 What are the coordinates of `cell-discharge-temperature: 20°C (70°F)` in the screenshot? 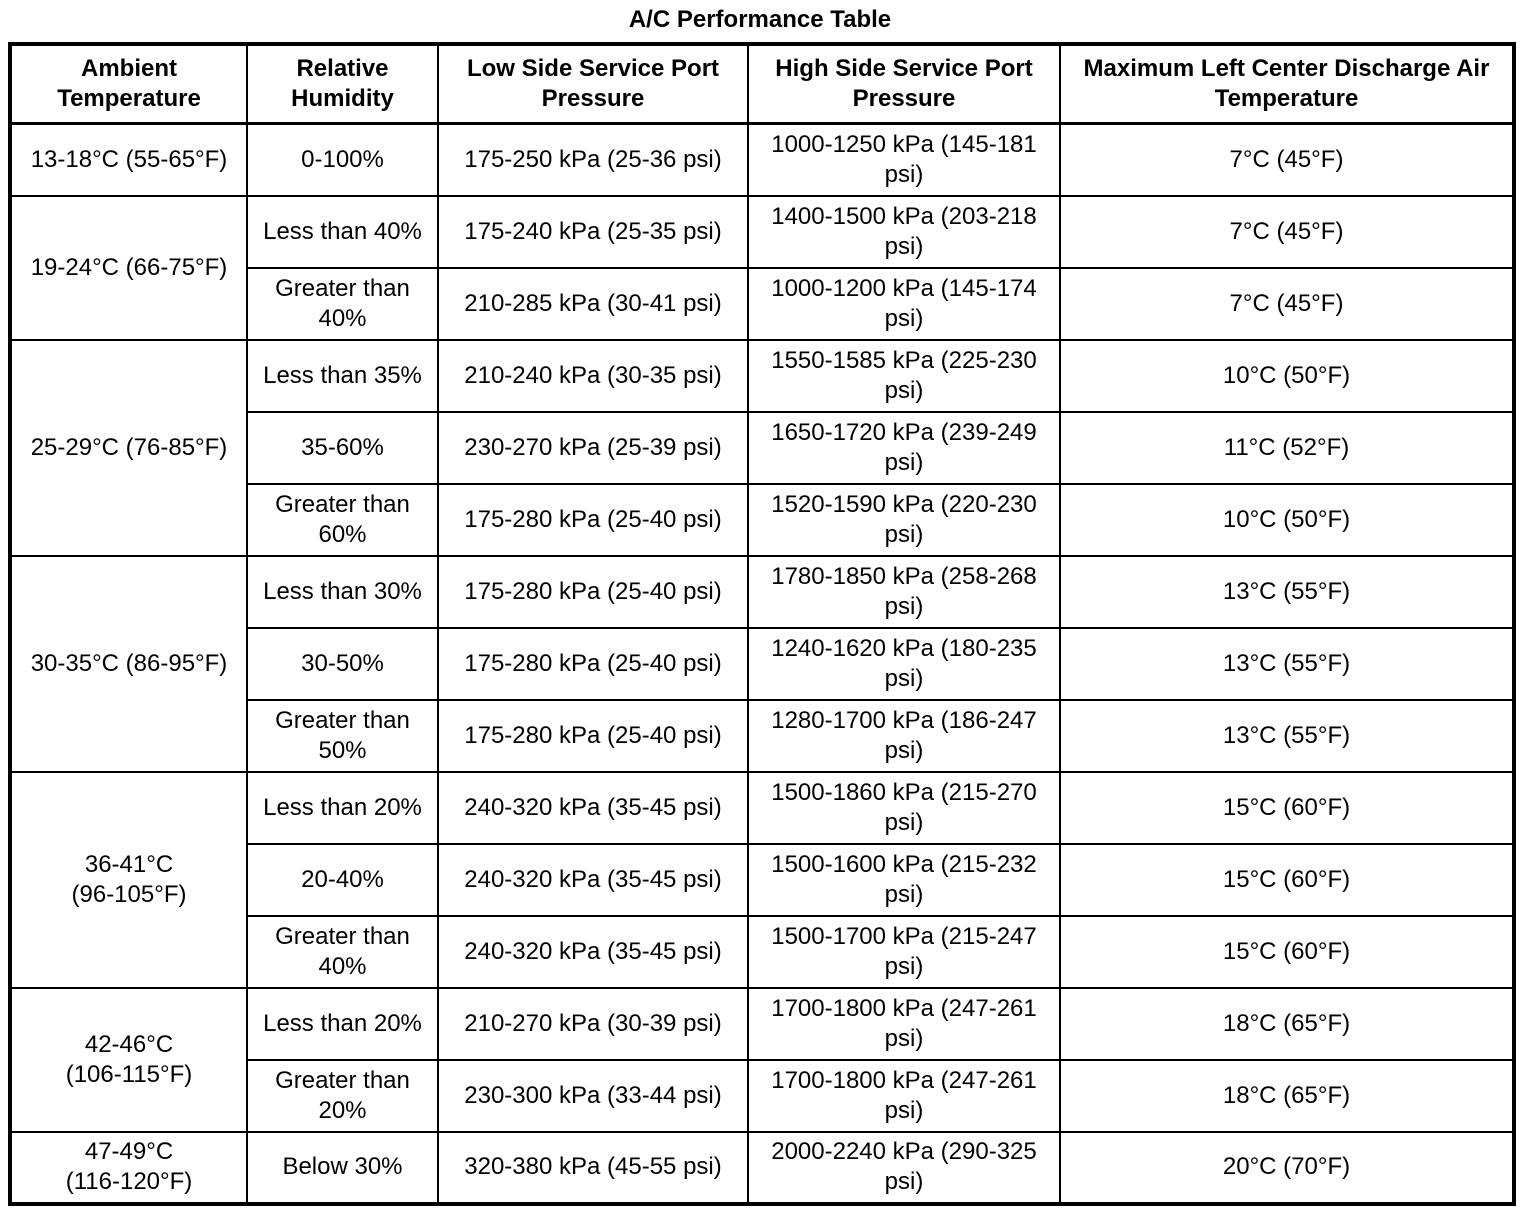 It's located at (1287, 1167).